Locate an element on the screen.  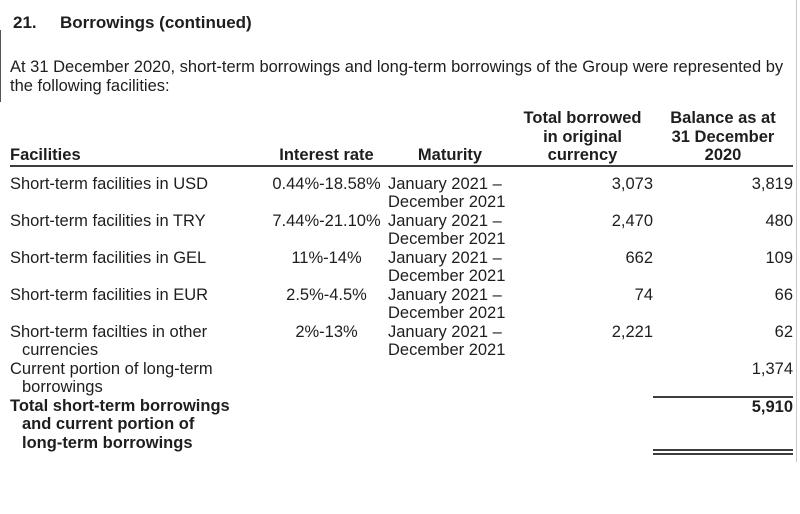
facility-label: Short-term facilities in GEL is located at coordinates (108, 257).